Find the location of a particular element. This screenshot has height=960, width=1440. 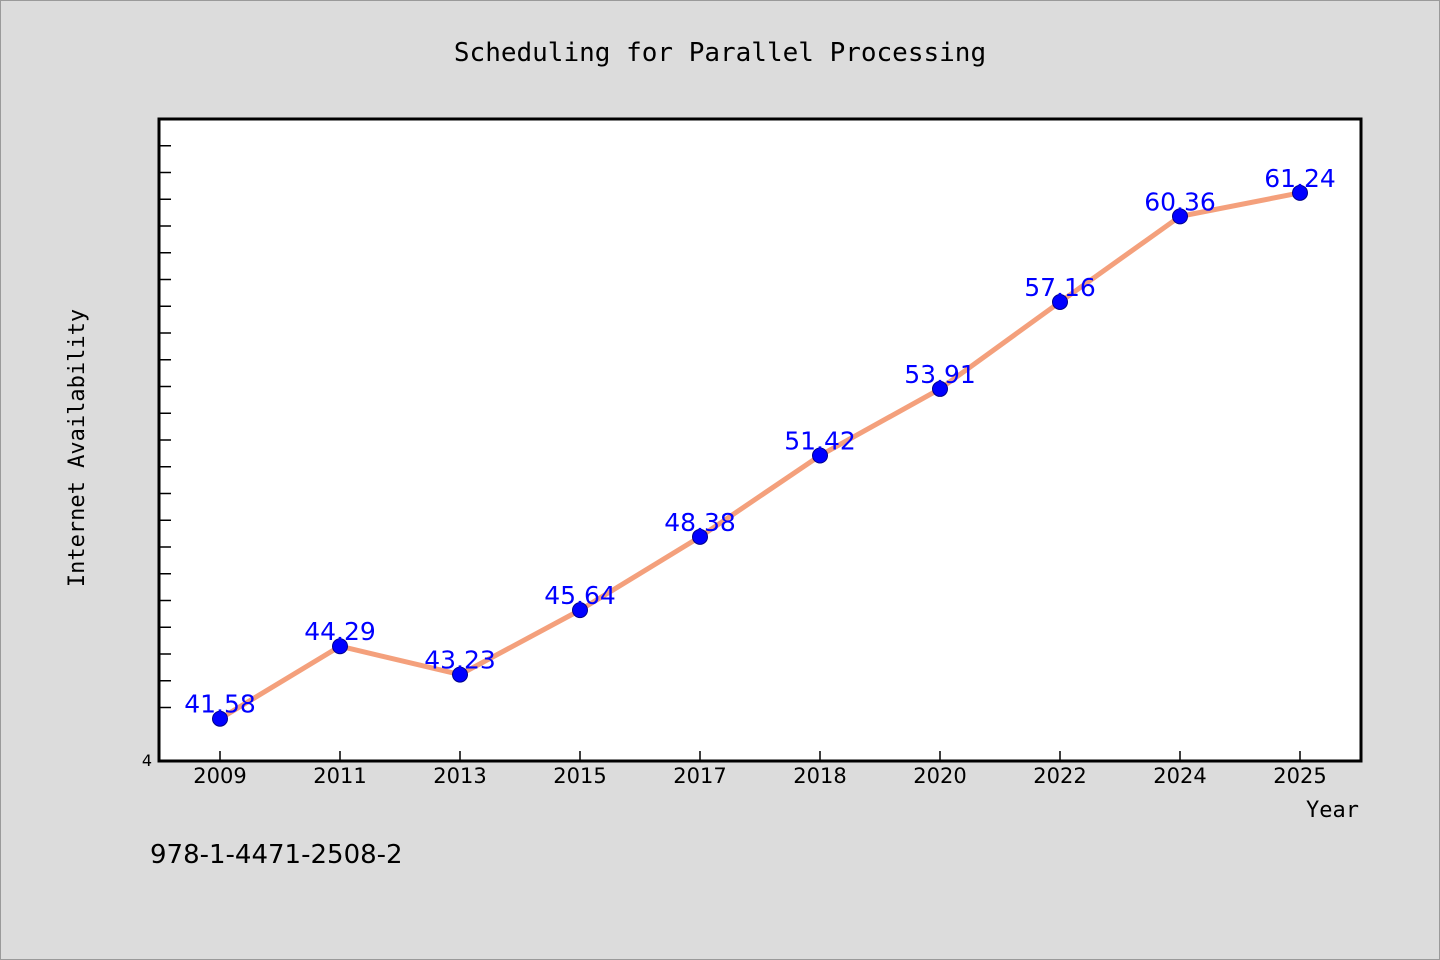

data-label: 57.16 is located at coordinates (1060, 287).